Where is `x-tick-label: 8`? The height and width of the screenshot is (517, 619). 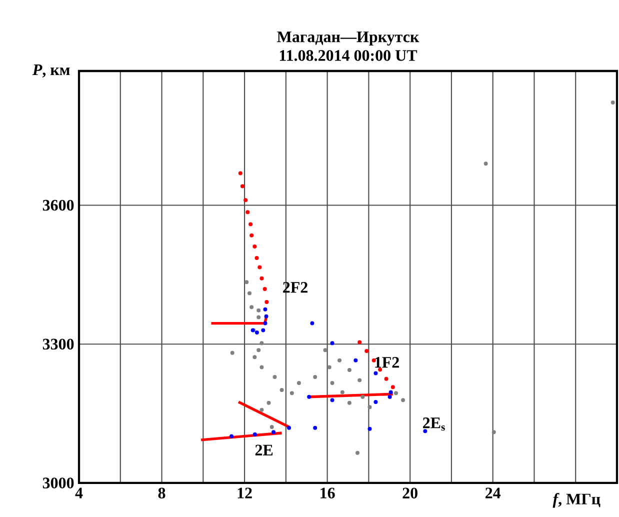
x-tick-label: 8 is located at coordinates (162, 493).